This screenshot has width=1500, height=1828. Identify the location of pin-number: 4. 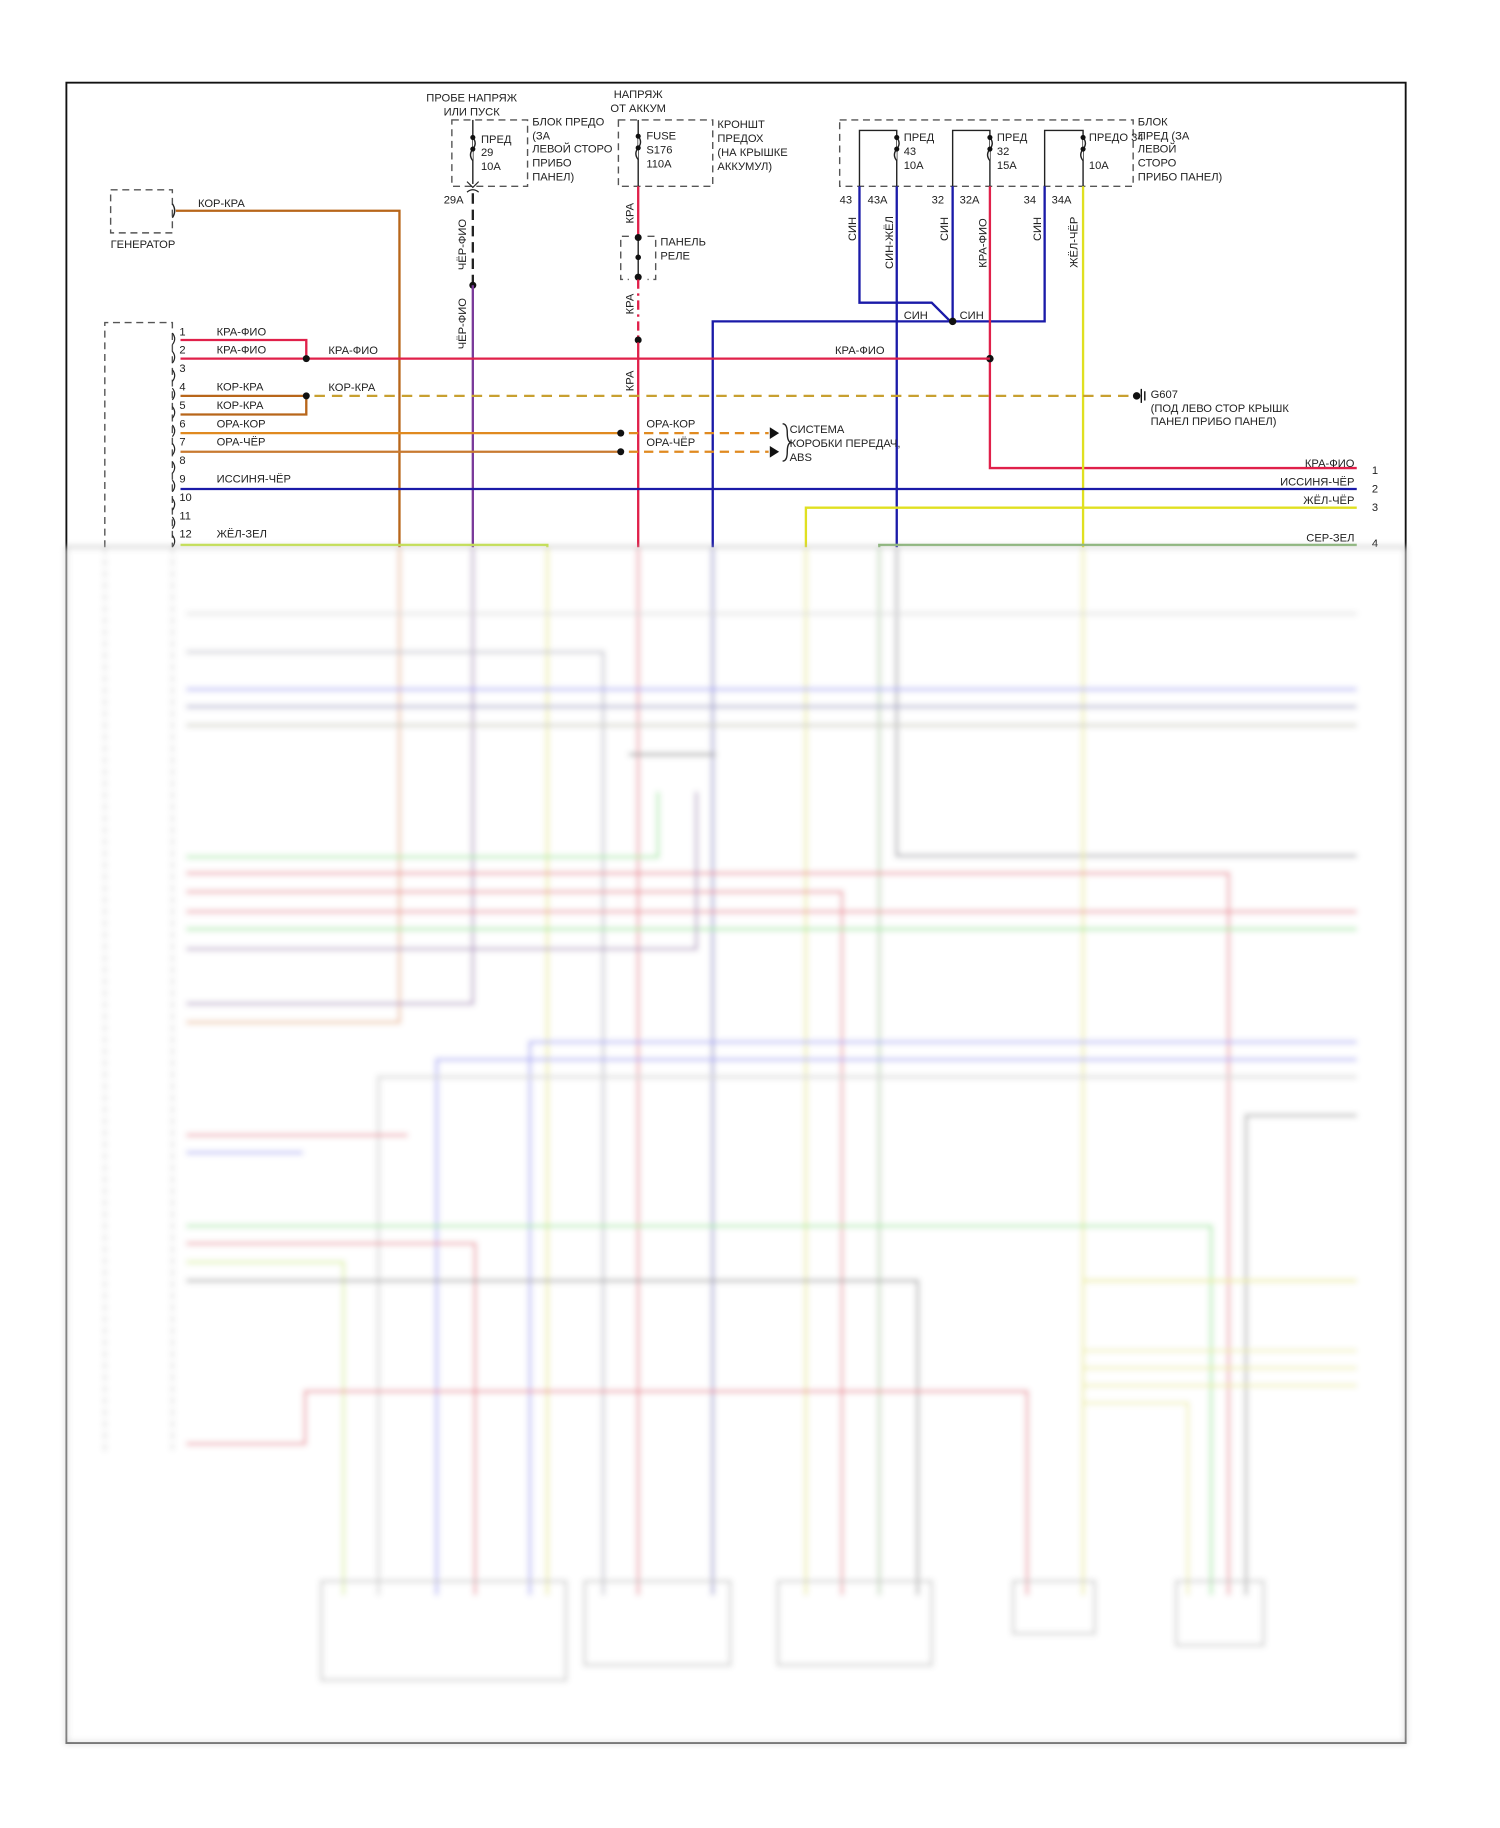
(182, 388).